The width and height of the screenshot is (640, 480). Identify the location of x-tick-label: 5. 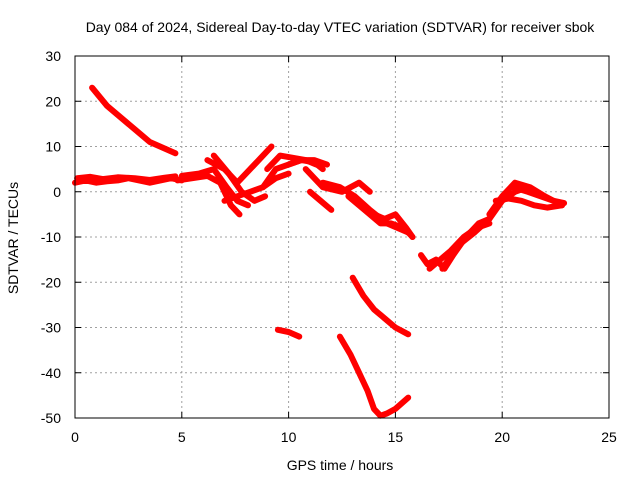
(182, 437).